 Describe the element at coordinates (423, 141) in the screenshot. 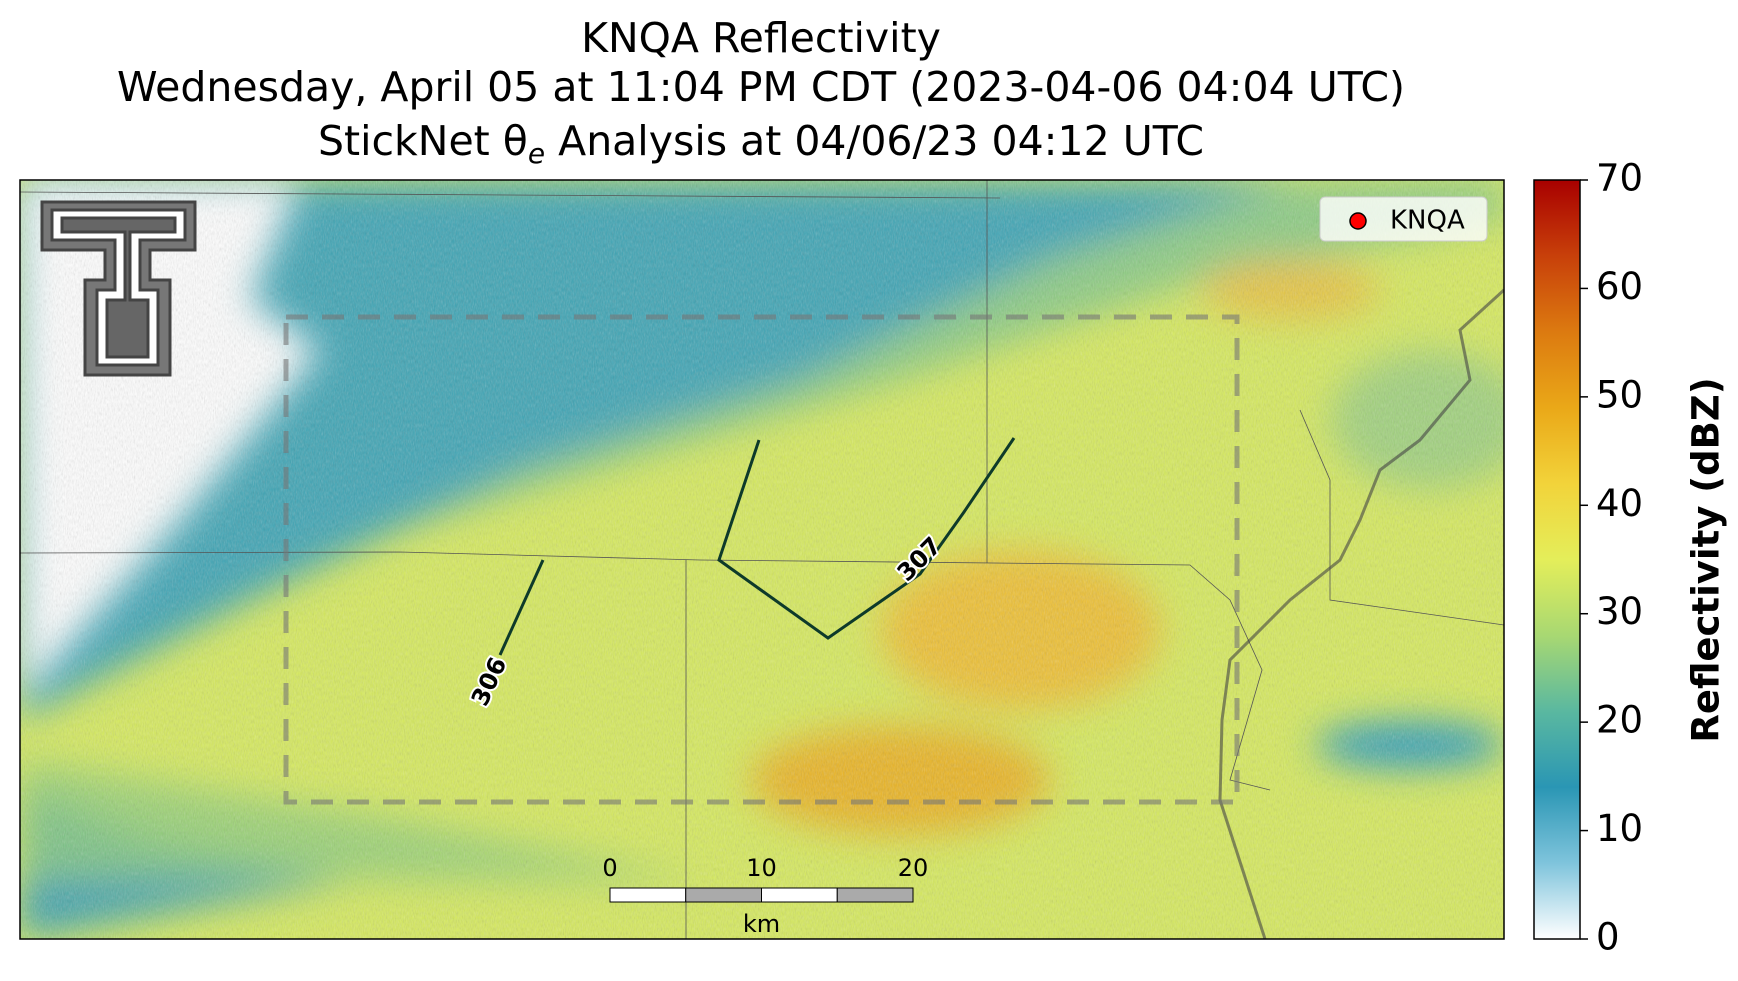

I see `title-text: StickNet θ` at that location.